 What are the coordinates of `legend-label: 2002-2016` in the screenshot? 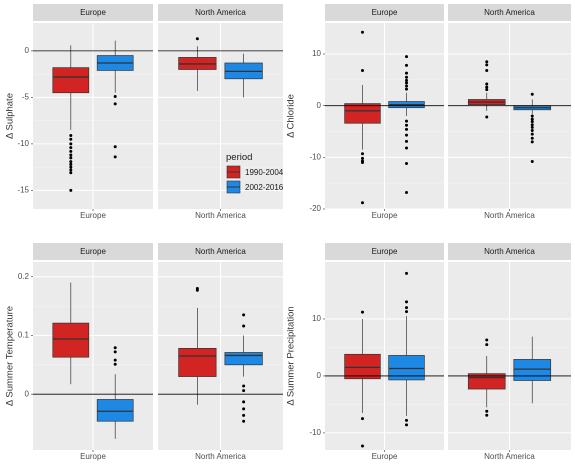 It's located at (264, 187).